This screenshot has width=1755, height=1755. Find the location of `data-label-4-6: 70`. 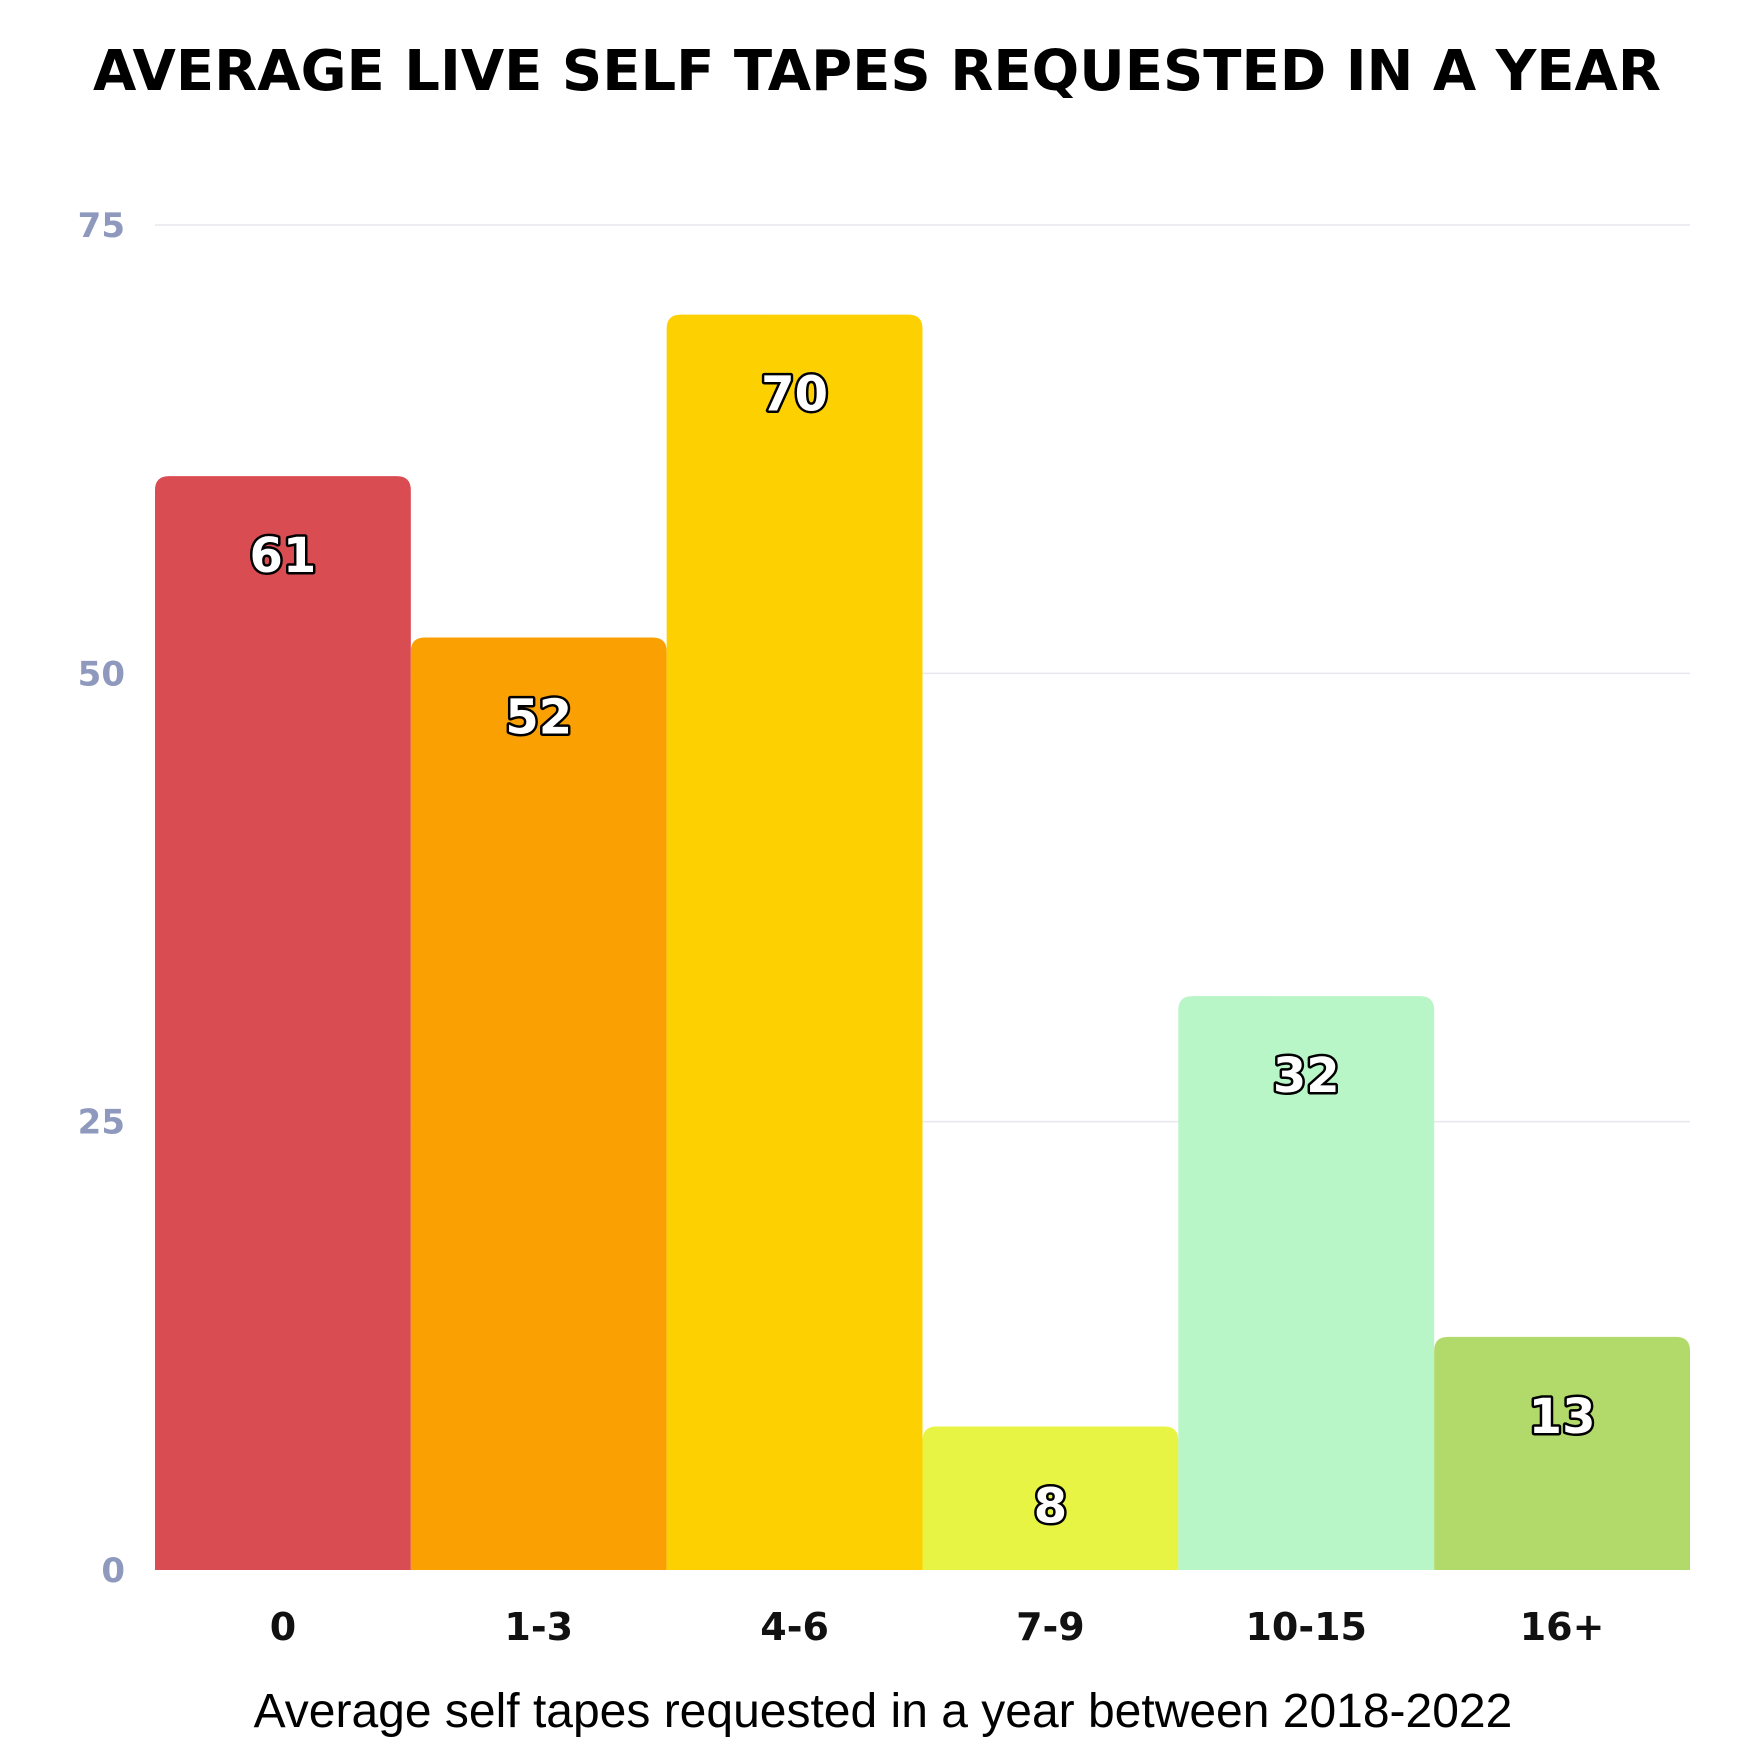

data-label-4-6: 70 is located at coordinates (794, 395).